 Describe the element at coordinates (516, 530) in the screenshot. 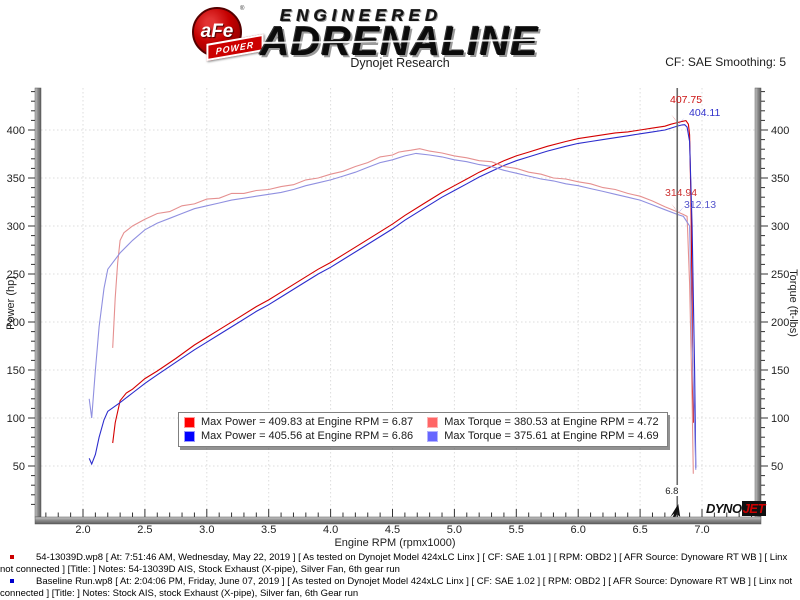

I see `svg-text: 5.5` at that location.